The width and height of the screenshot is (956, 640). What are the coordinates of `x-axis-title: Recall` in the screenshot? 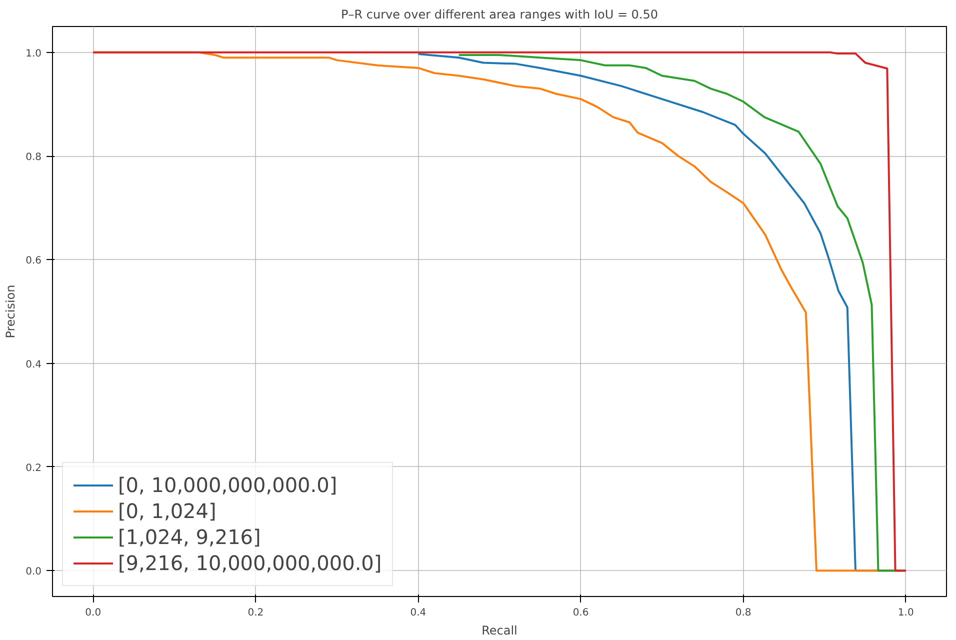 It's located at (500, 631).